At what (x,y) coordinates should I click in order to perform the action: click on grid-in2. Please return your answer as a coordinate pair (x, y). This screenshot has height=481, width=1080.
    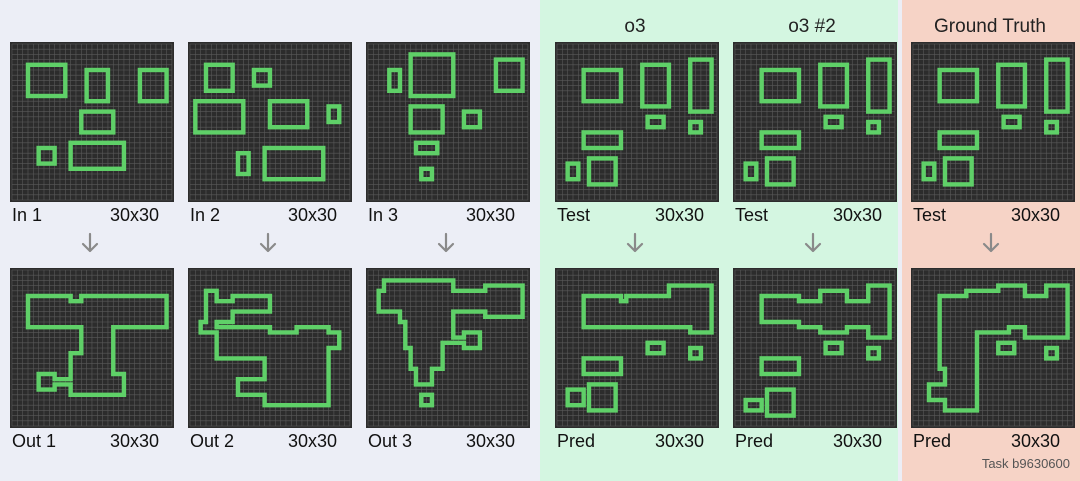
    Looking at the image, I should click on (270, 122).